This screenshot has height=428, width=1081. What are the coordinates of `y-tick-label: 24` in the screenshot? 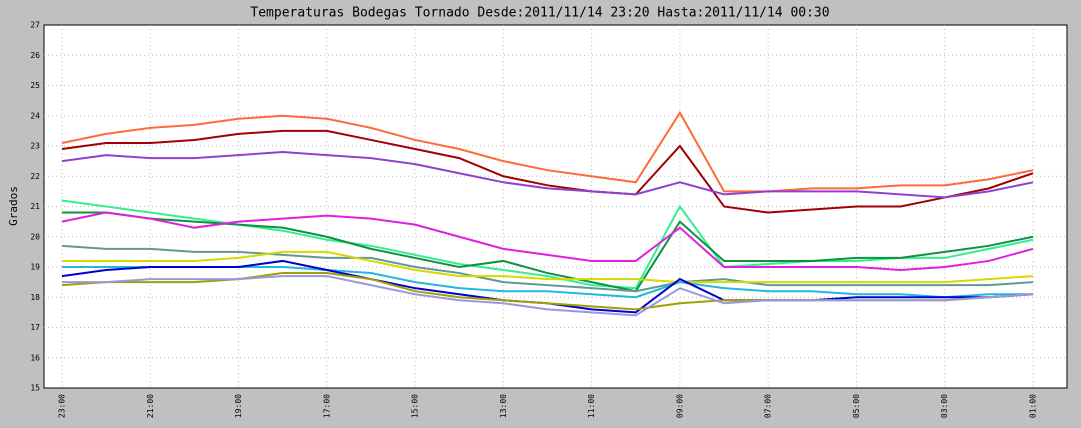 It's located at (35, 115).